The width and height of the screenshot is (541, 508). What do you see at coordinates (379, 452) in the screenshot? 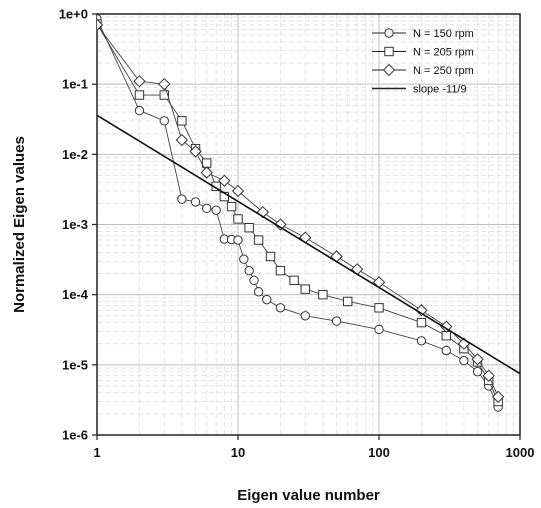
I see `x-tick-label: 100` at bounding box center [379, 452].